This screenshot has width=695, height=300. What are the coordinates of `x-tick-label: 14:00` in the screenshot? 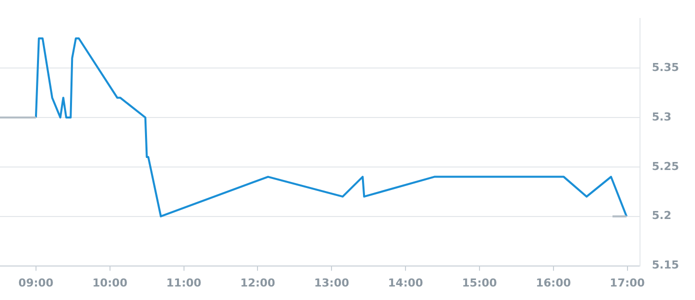 It's located at (406, 283).